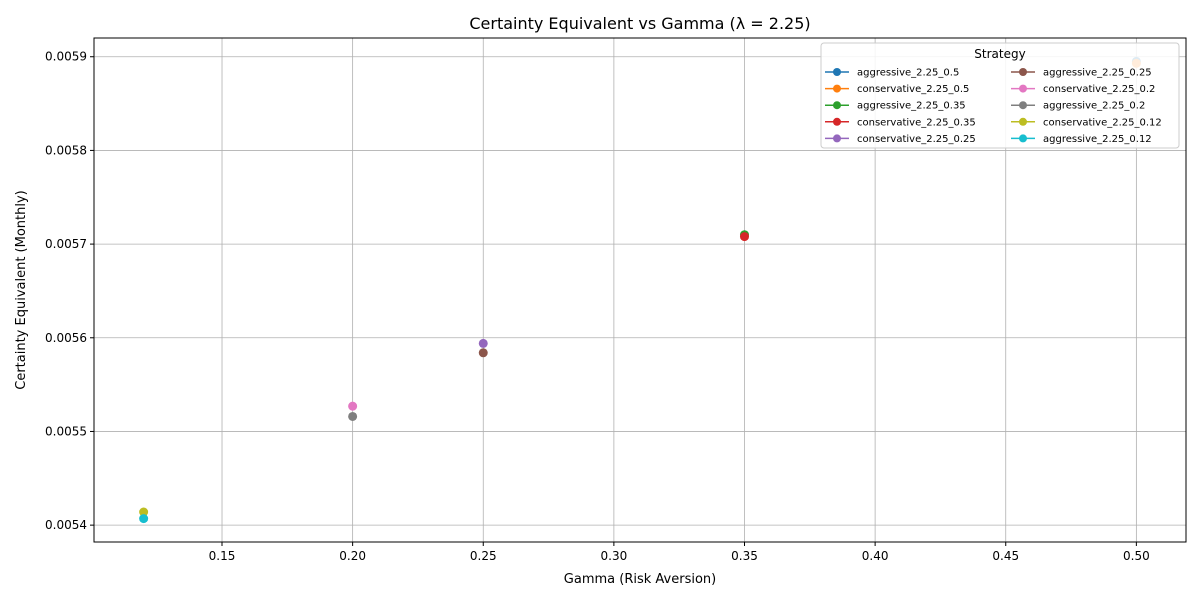 The image size is (1200, 600). Describe the element at coordinates (144, 519) in the screenshot. I see `data-point-aggressive_2.25_0.12` at that location.